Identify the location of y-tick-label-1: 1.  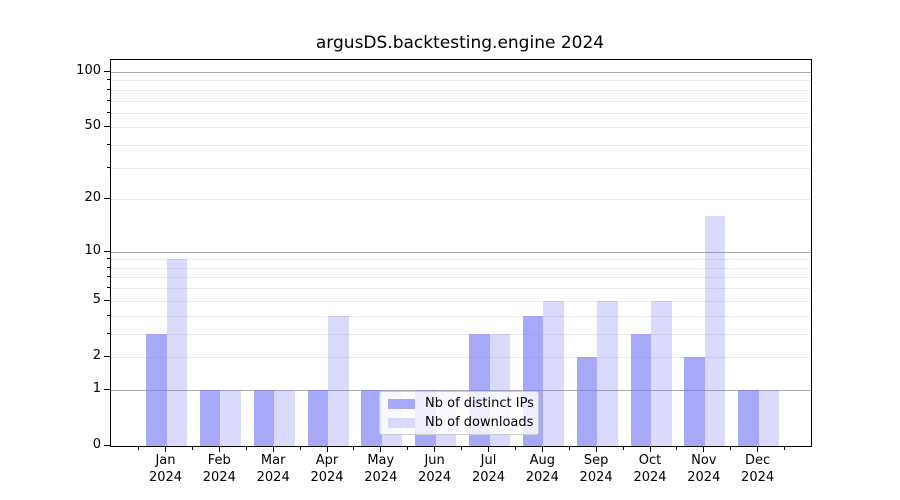
(96, 388).